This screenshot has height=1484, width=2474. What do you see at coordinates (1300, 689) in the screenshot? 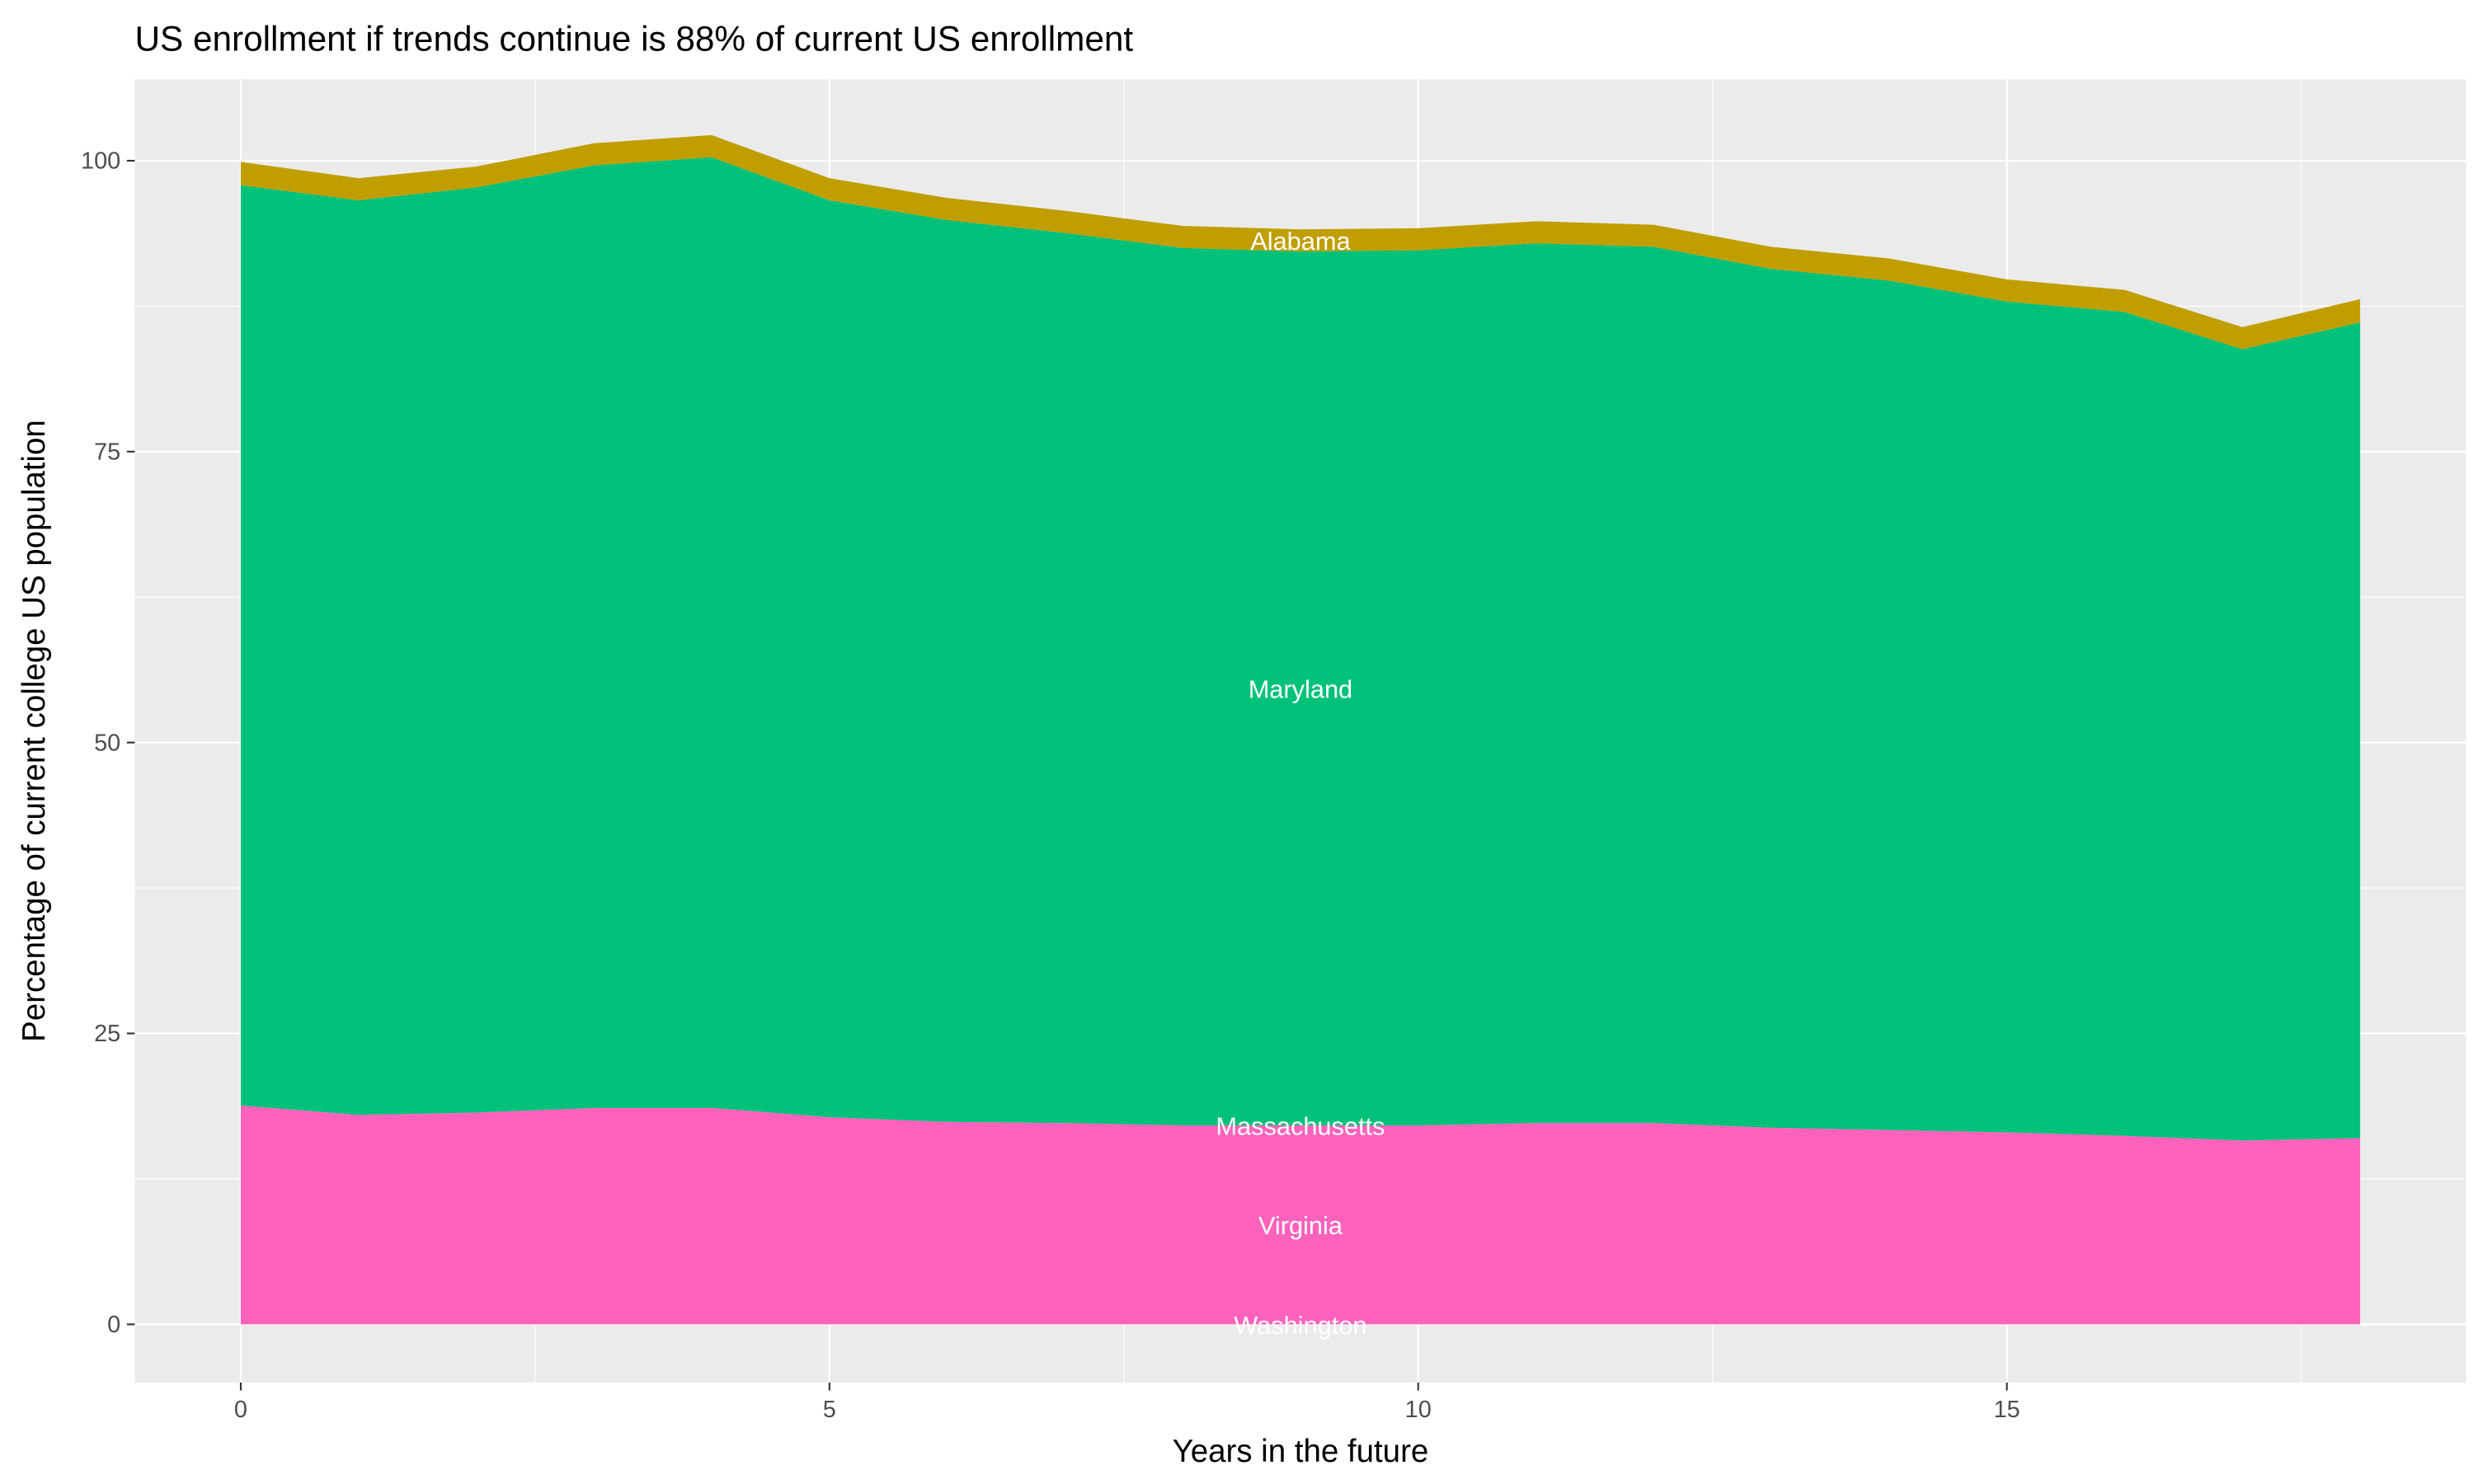
I see `area-label-maryland: Maryland` at bounding box center [1300, 689].